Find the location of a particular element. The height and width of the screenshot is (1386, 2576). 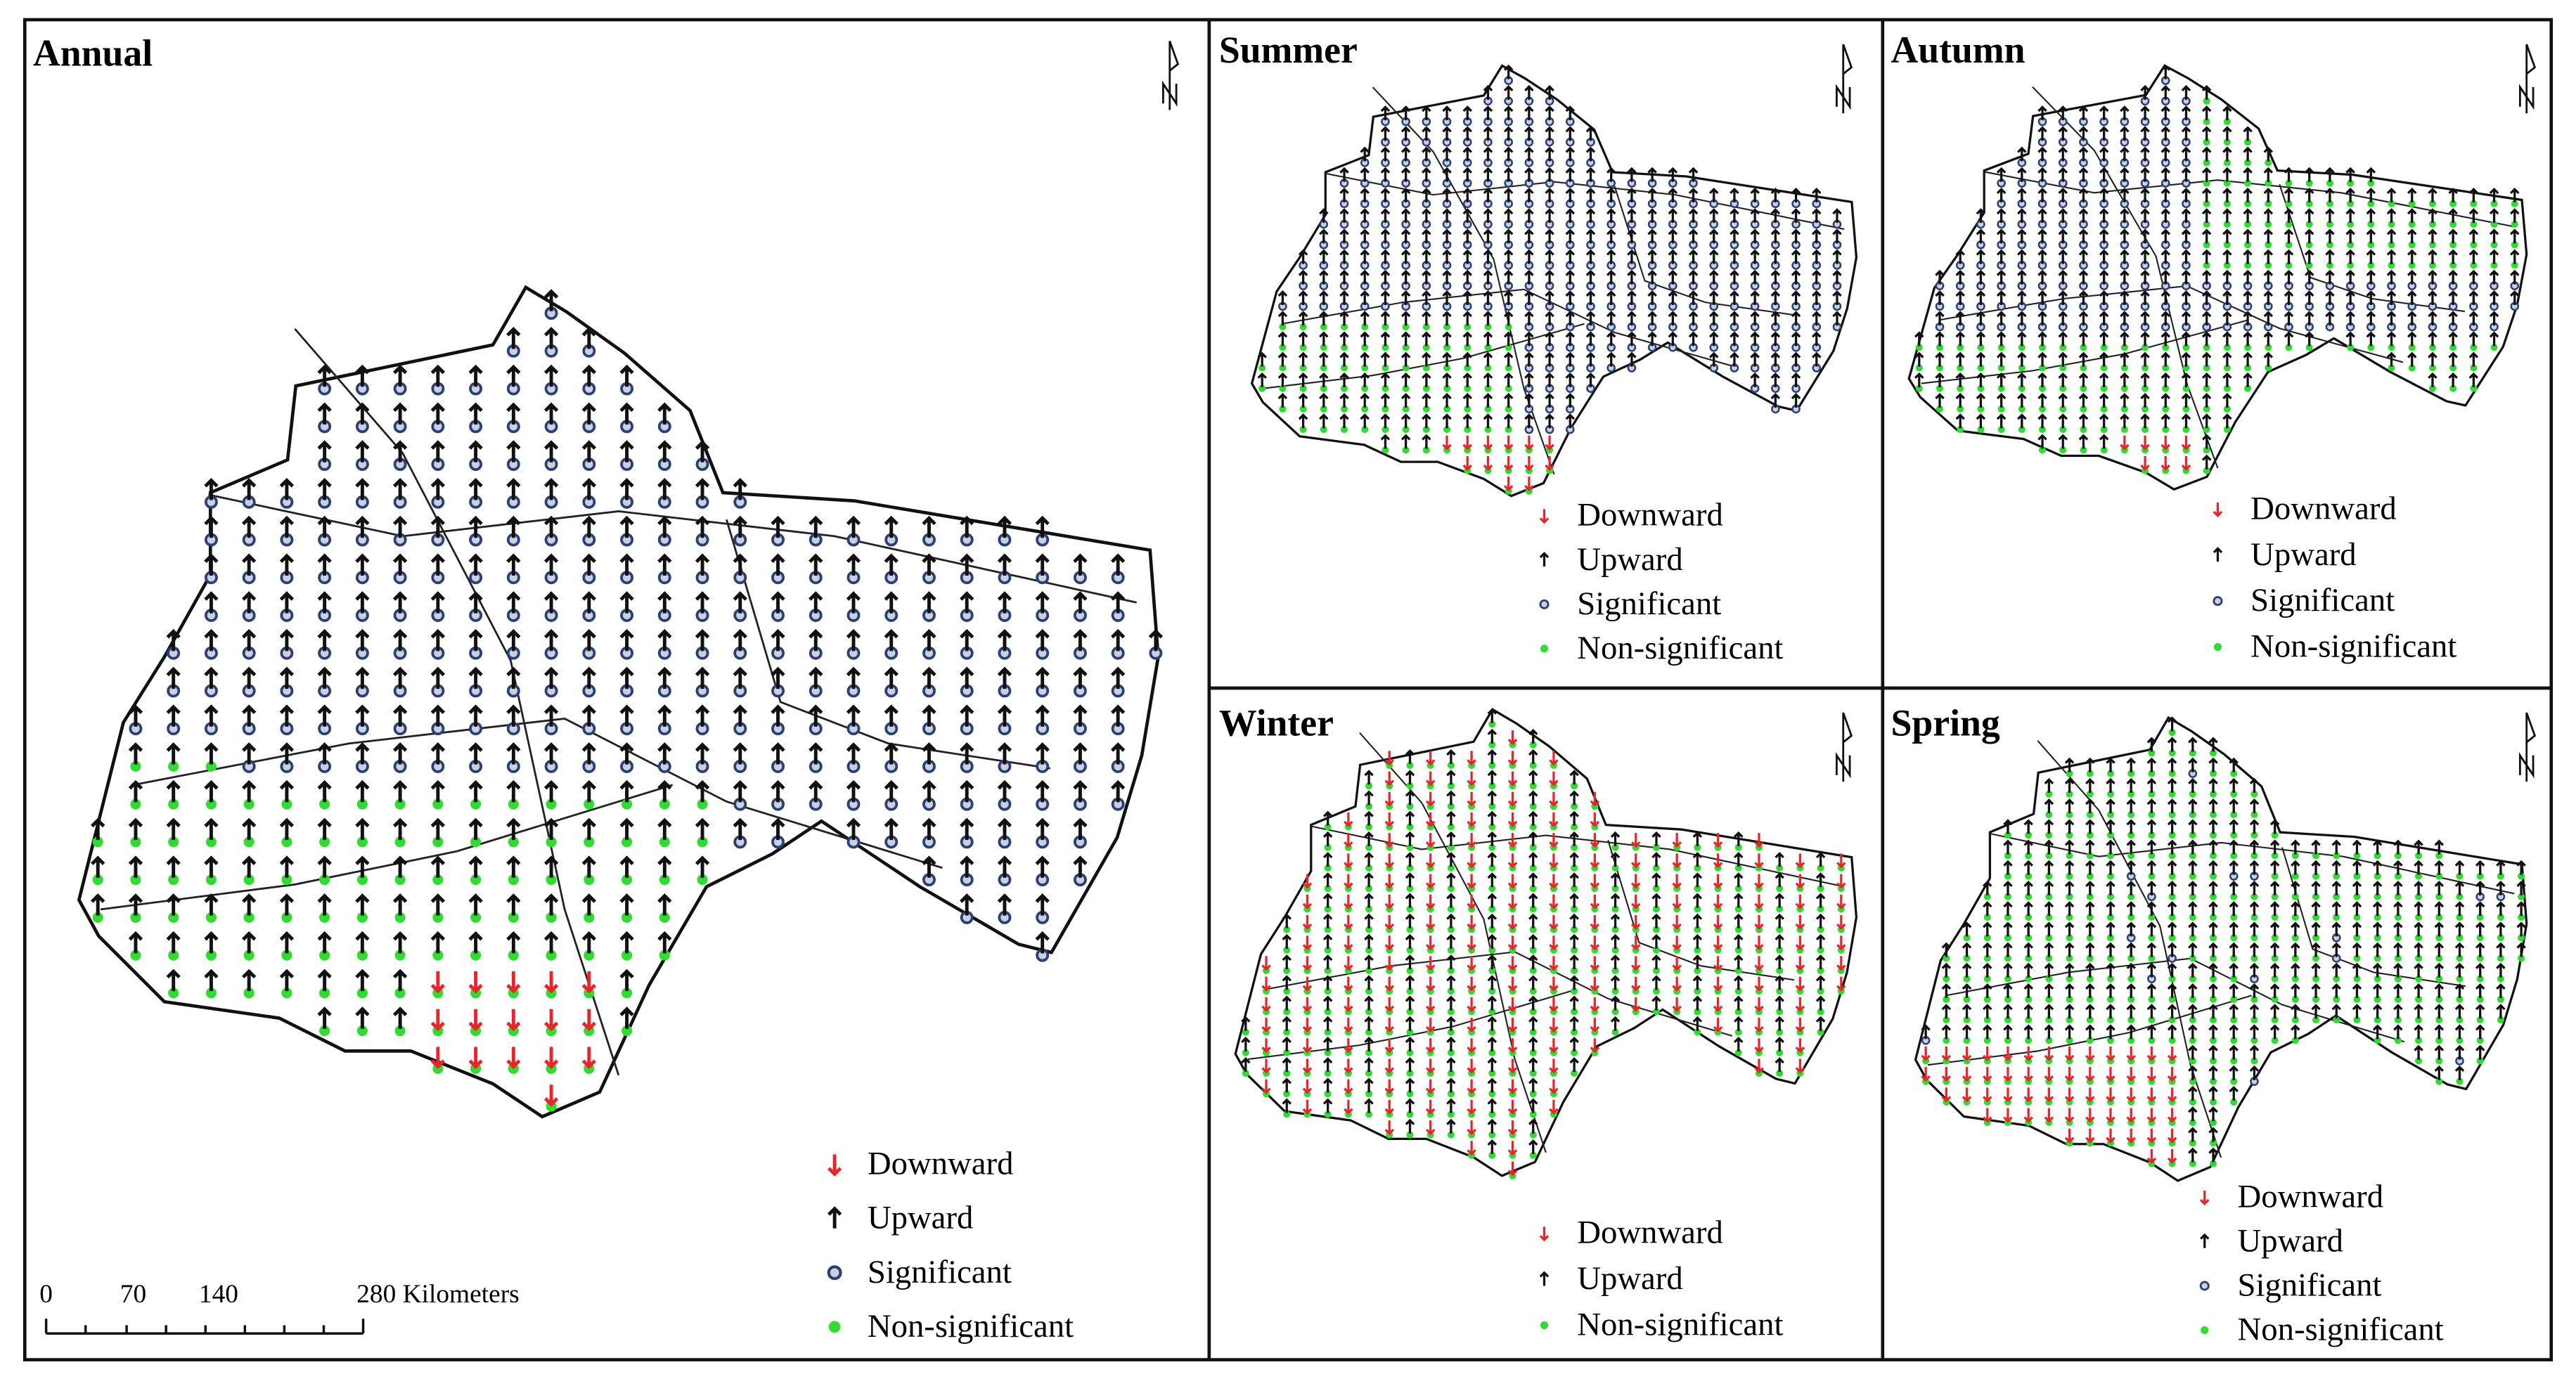

ring is located at coordinates (2204, 1286).